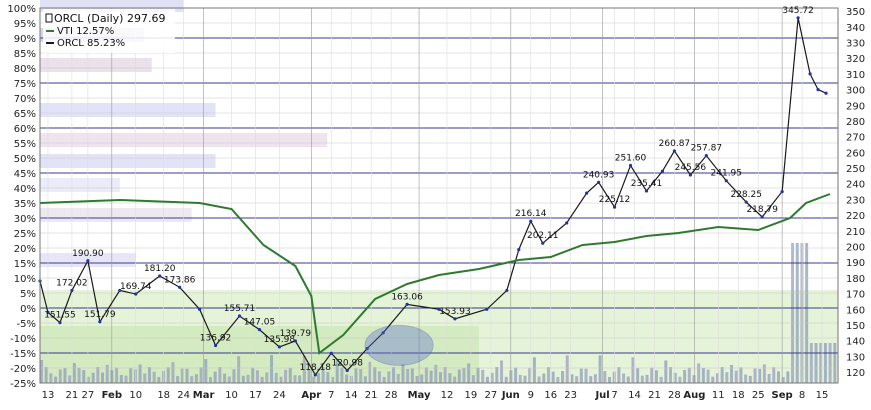 Image resolution: width=871 pixels, height=410 pixels. I want to click on y-left-tick-label: -25%, so click(23, 384).